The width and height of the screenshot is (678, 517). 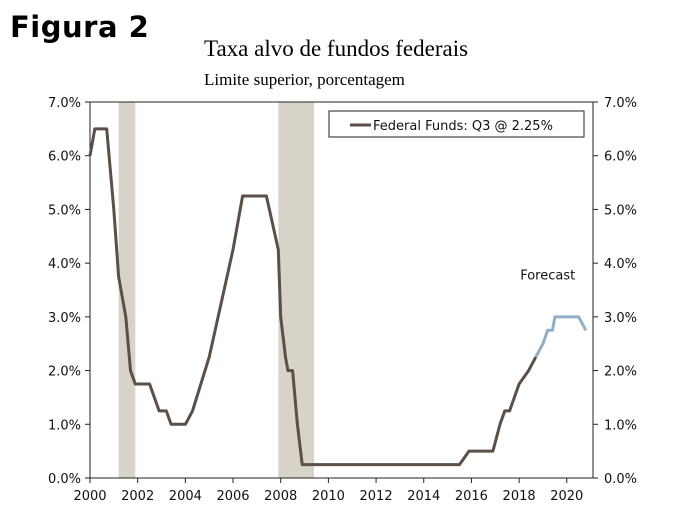 I want to click on legend-box, so click(x=456, y=124).